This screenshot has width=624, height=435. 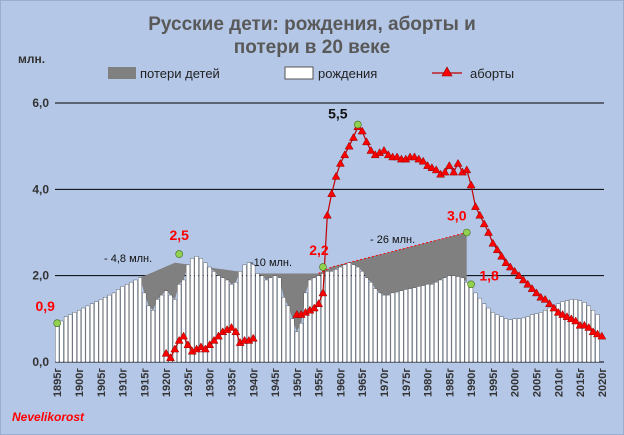 I want to click on legend: потери детей рождения аборты, so click(x=311, y=73).